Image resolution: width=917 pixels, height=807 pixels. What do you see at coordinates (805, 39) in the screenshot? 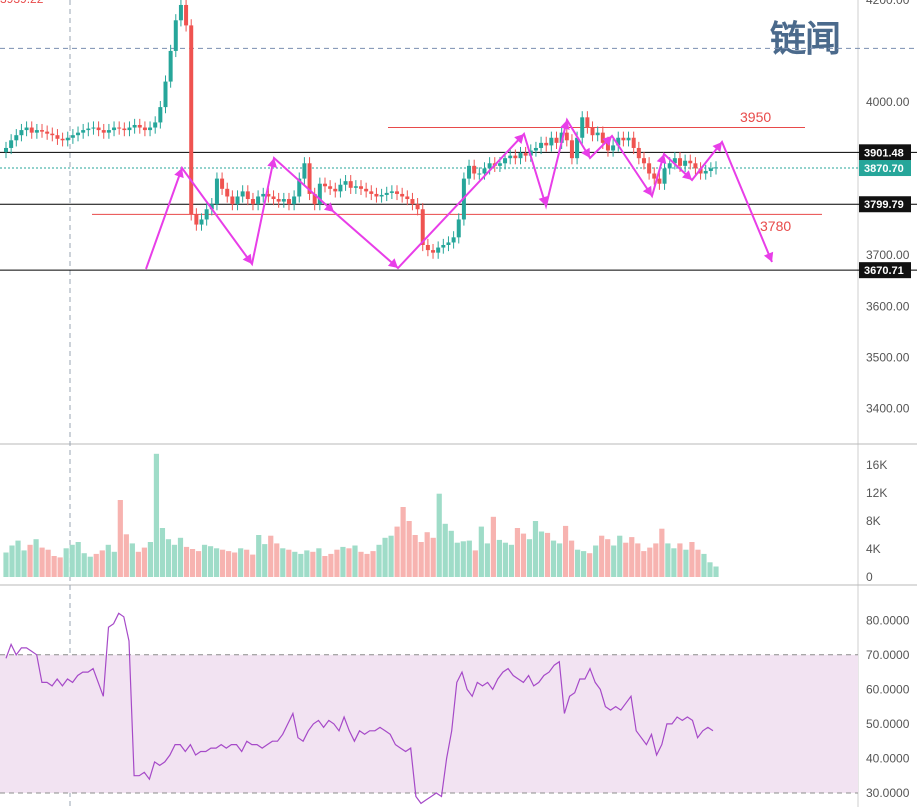
I see `brand-watermark: 链闻` at bounding box center [805, 39].